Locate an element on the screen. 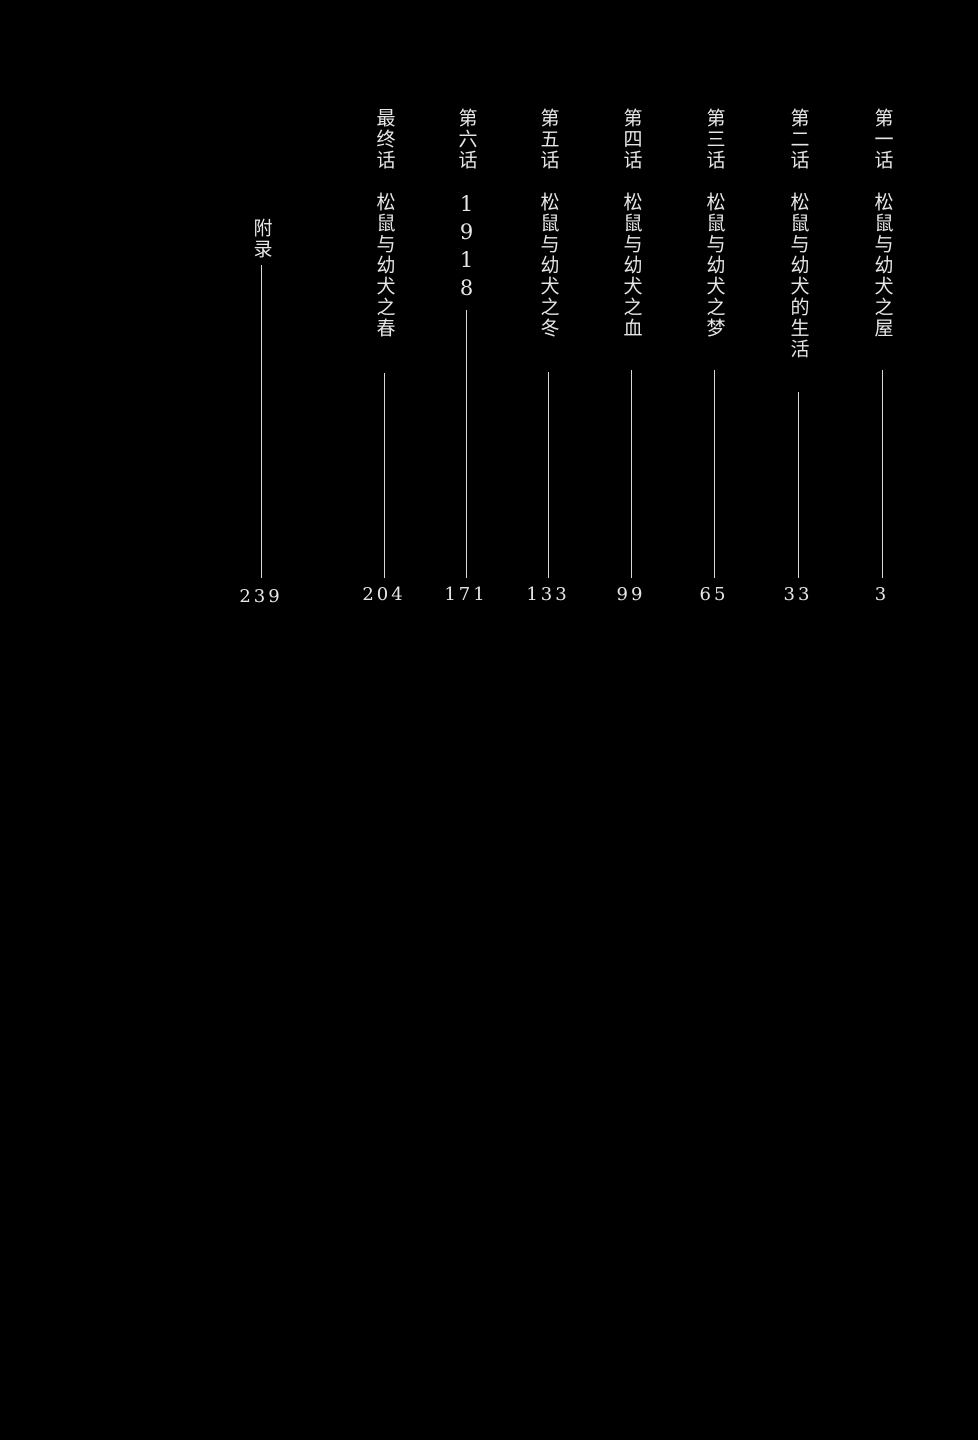 This screenshot has height=1440, width=978. chapter-title: 1918 is located at coordinates (466, 248).